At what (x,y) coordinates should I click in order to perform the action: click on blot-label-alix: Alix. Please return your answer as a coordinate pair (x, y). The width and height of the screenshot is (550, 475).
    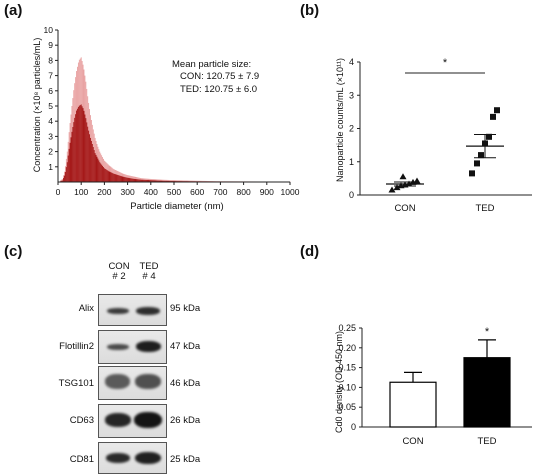
    Looking at the image, I should click on (86, 308).